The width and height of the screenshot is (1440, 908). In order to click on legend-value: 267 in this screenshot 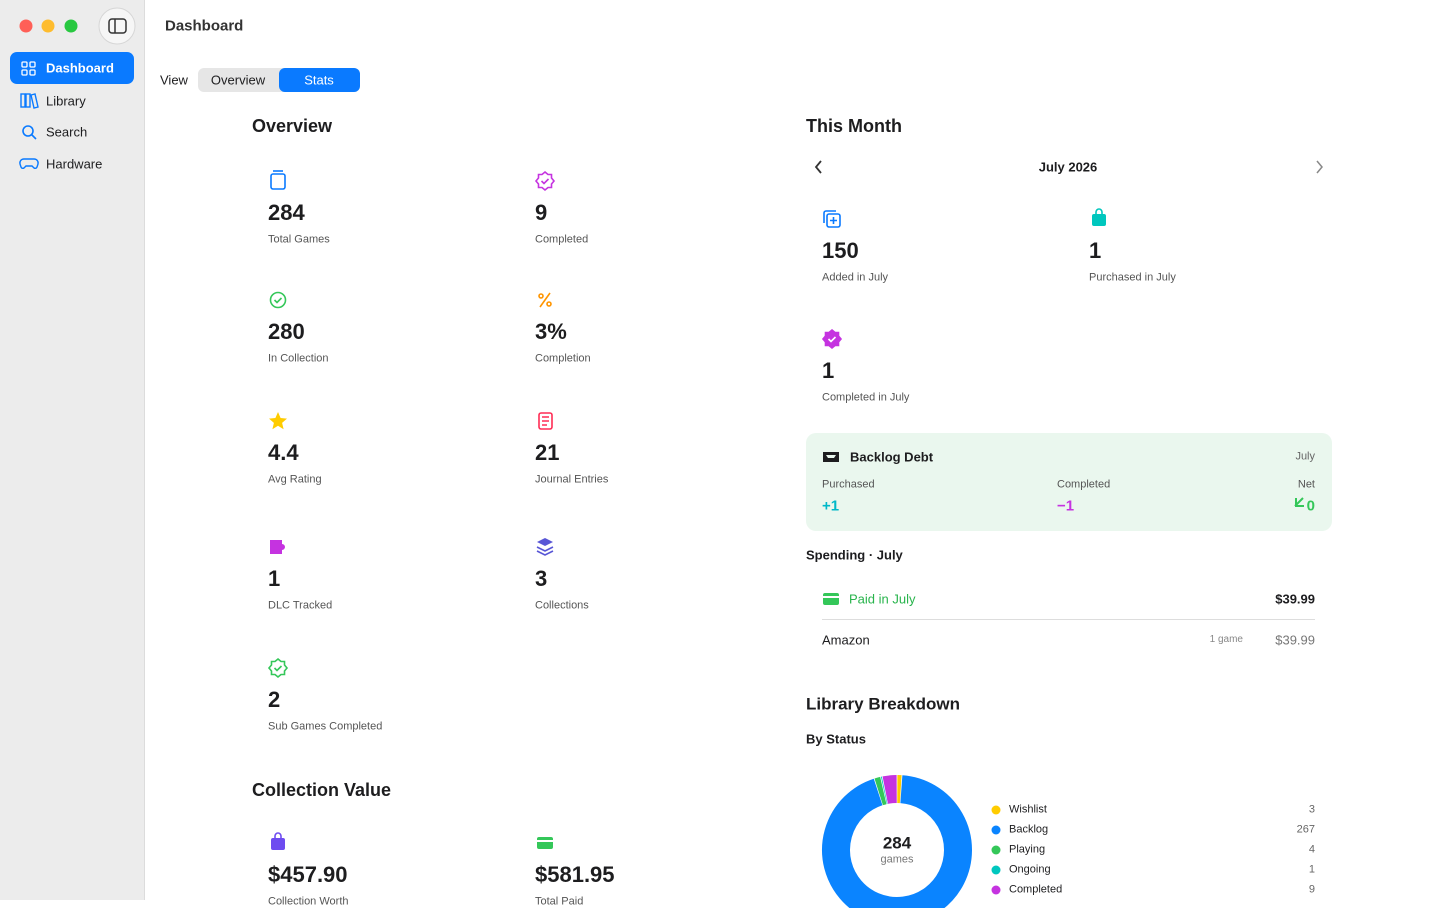, I will do `click(1306, 830)`.